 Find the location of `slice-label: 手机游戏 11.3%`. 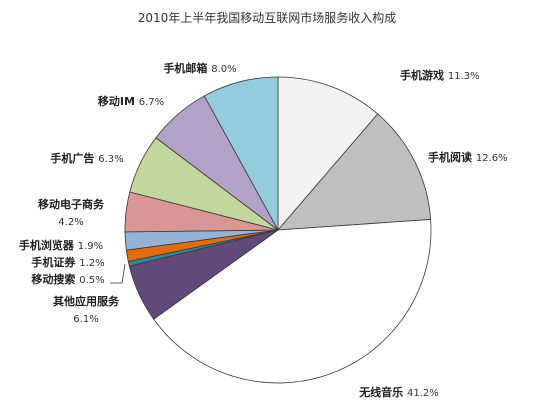

slice-label: 手机游戏 11.3% is located at coordinates (440, 75).